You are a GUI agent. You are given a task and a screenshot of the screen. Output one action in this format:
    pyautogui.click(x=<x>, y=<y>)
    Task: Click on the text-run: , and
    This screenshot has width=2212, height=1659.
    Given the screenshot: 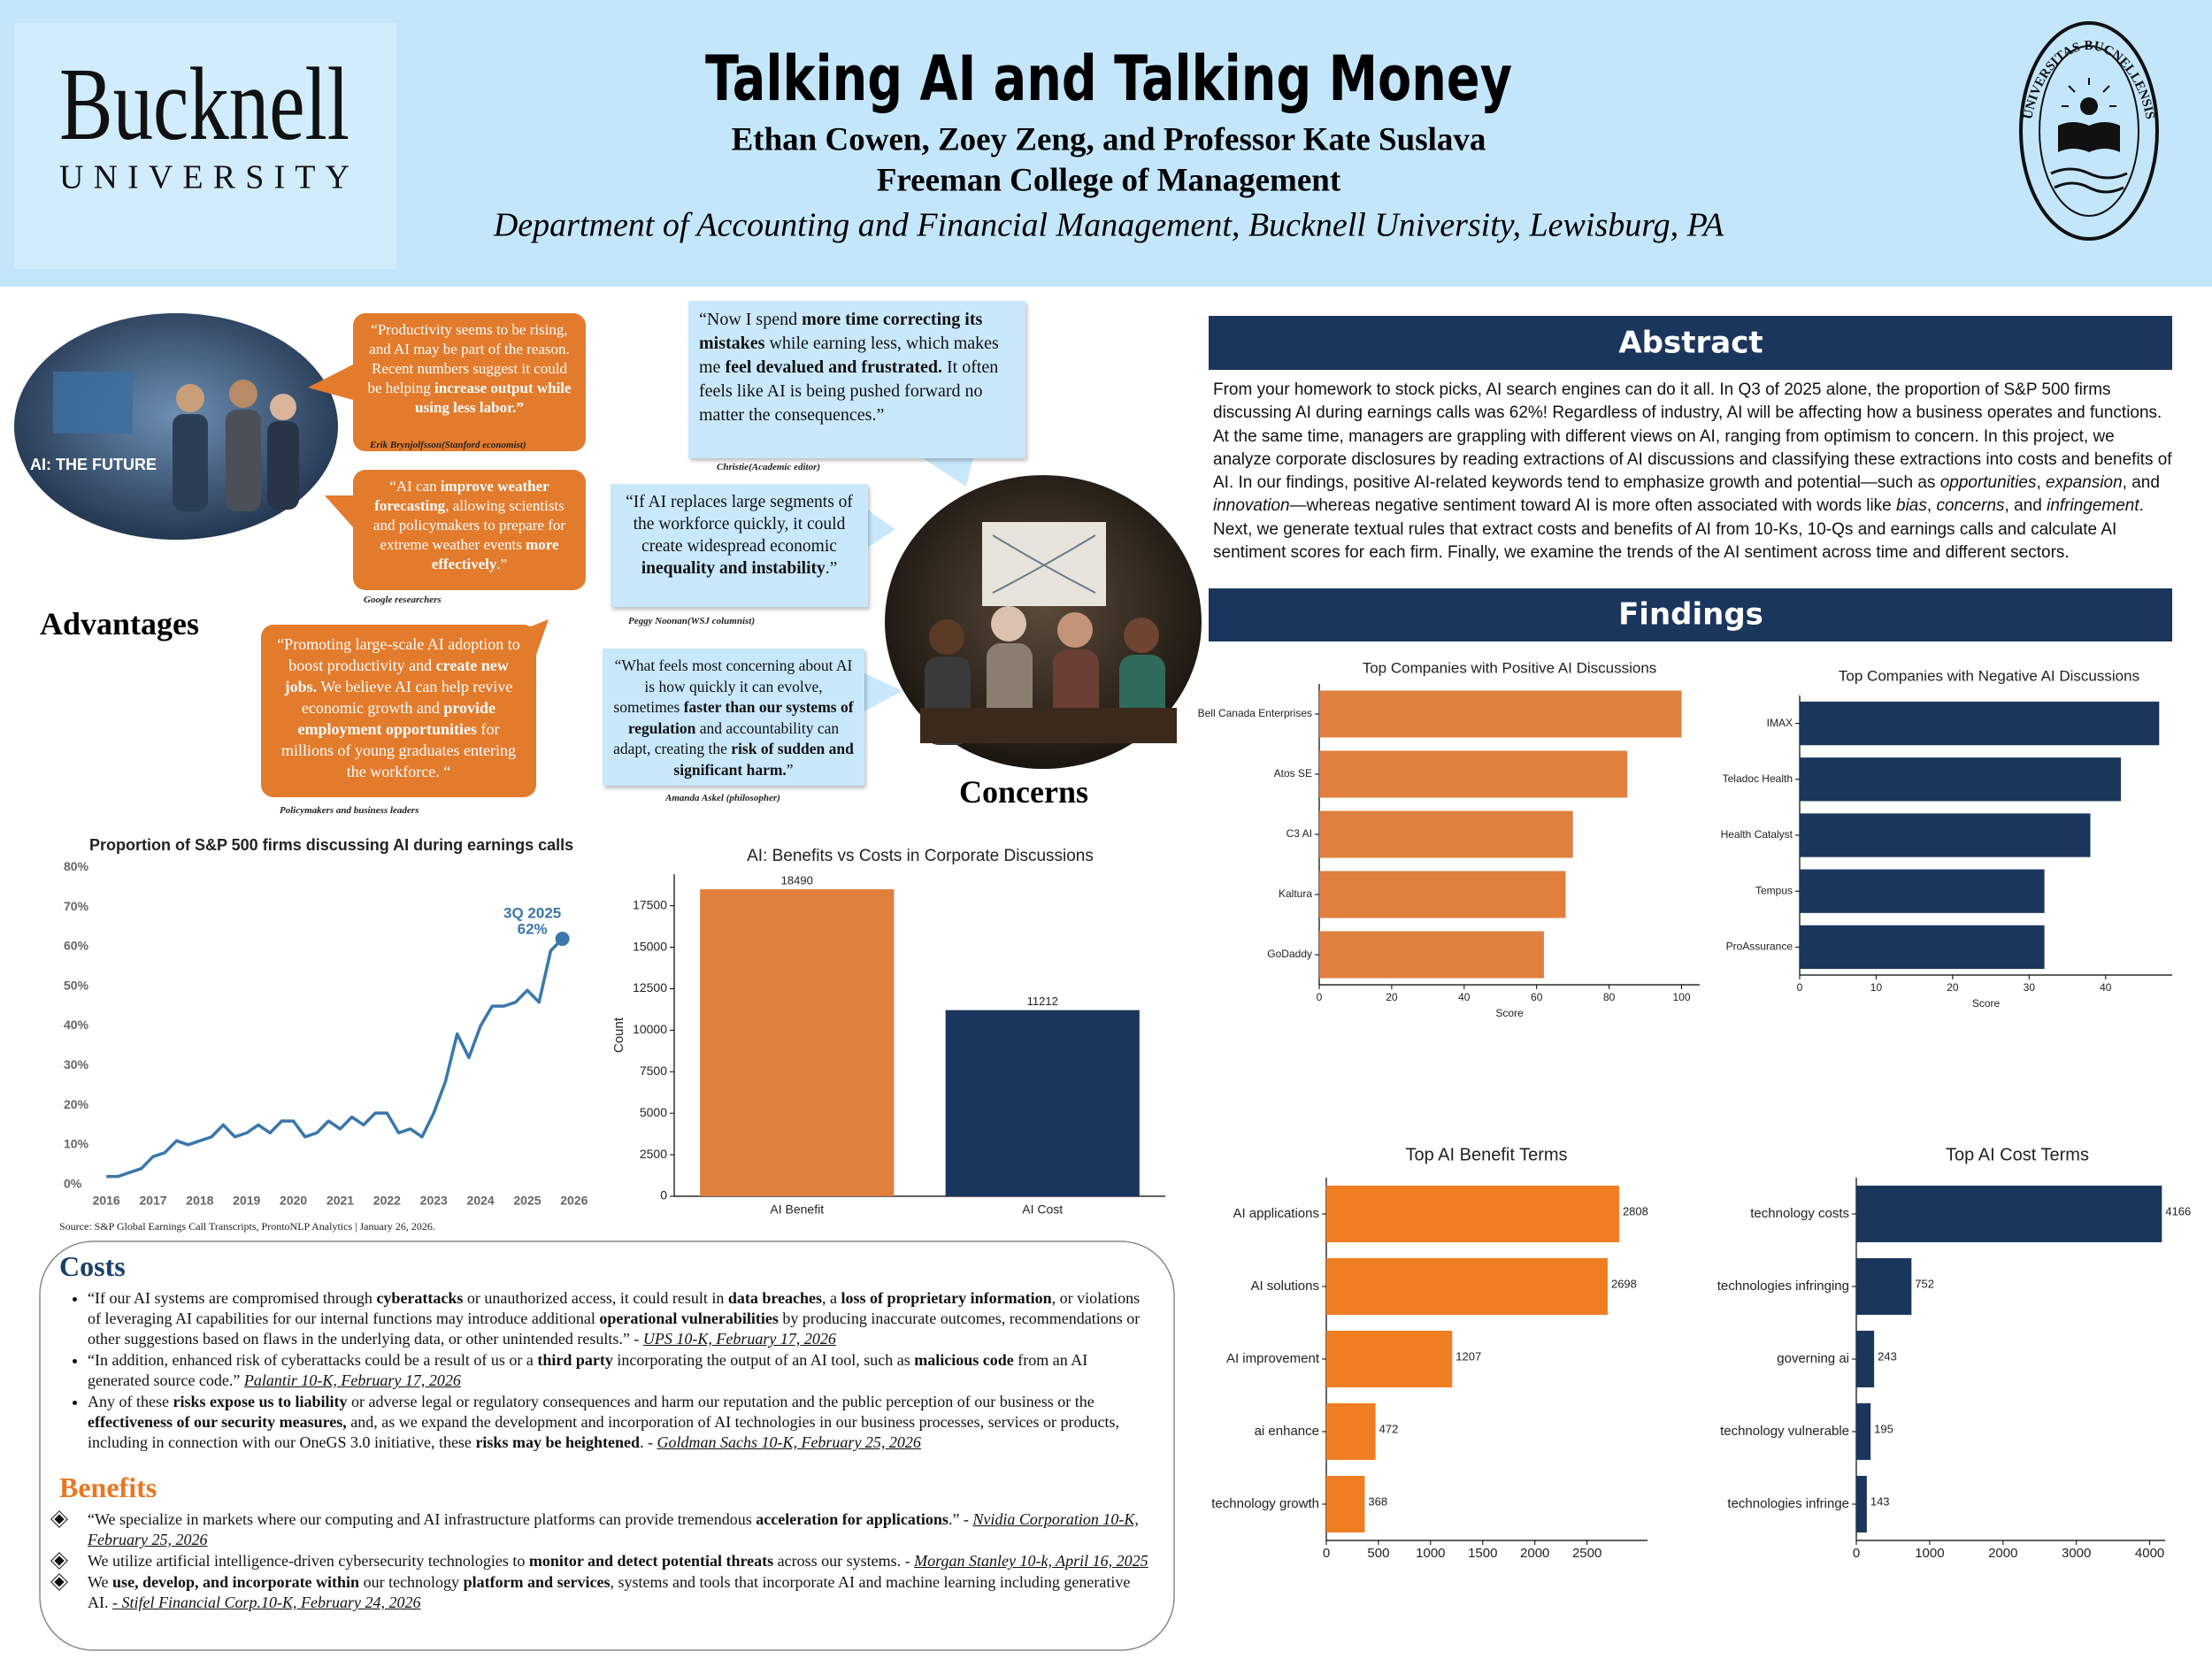 What is the action you would take?
    pyautogui.click(x=2026, y=506)
    